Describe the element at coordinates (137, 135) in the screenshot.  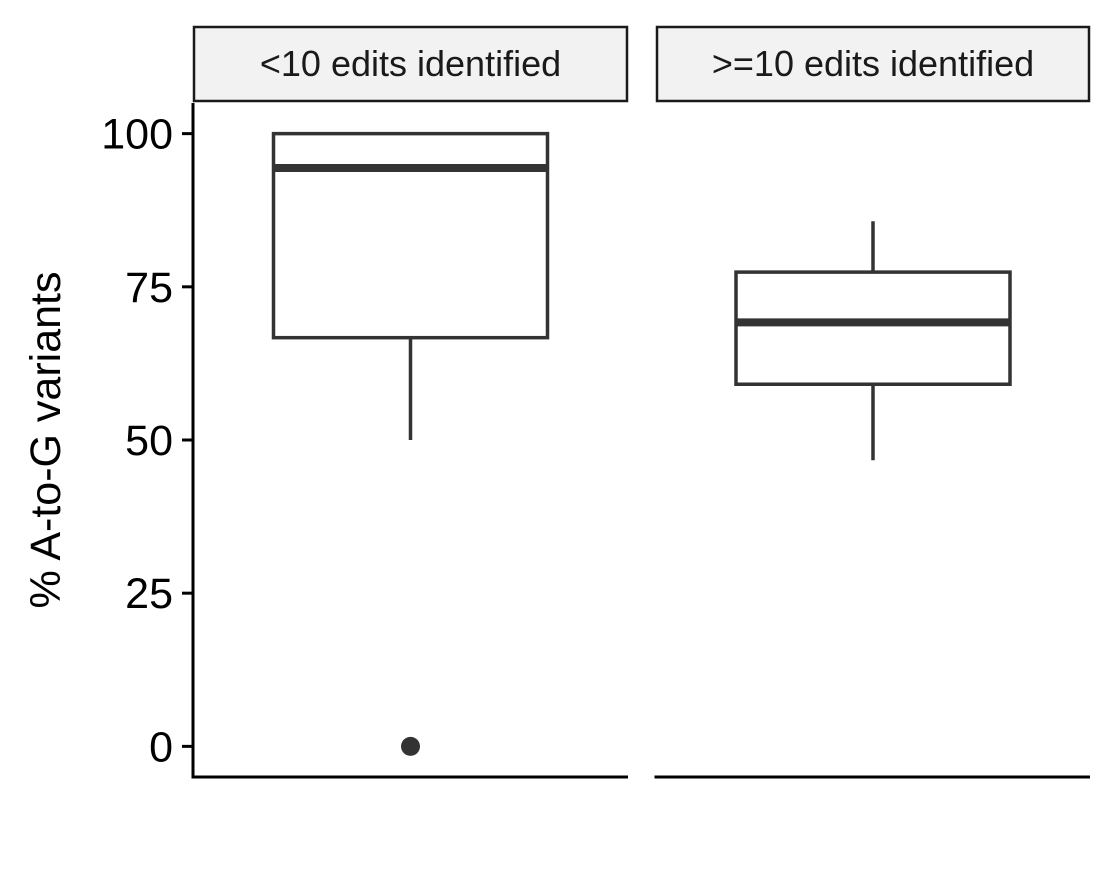
I see `y-tick-label: 100` at that location.